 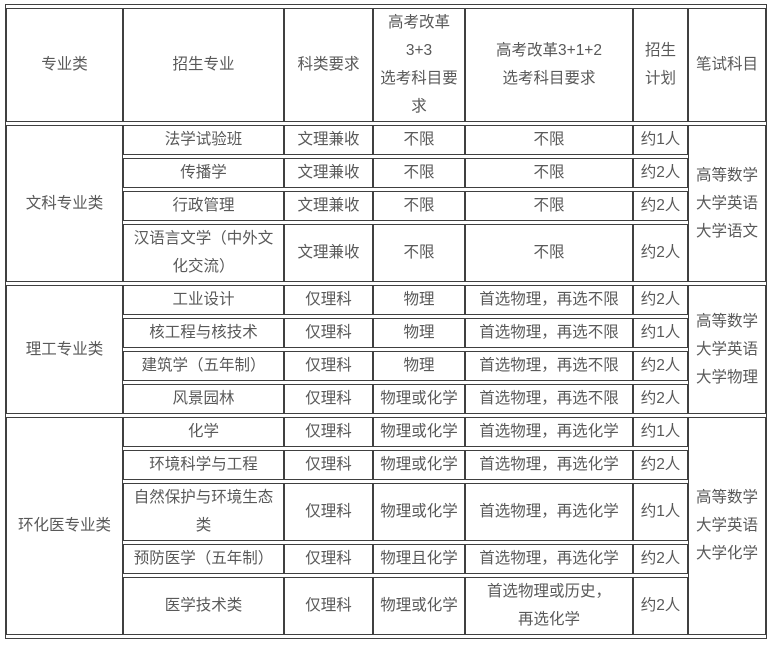 What do you see at coordinates (203, 253) in the screenshot?
I see `major-cell: 汉语言文学（中外文化交流）` at bounding box center [203, 253].